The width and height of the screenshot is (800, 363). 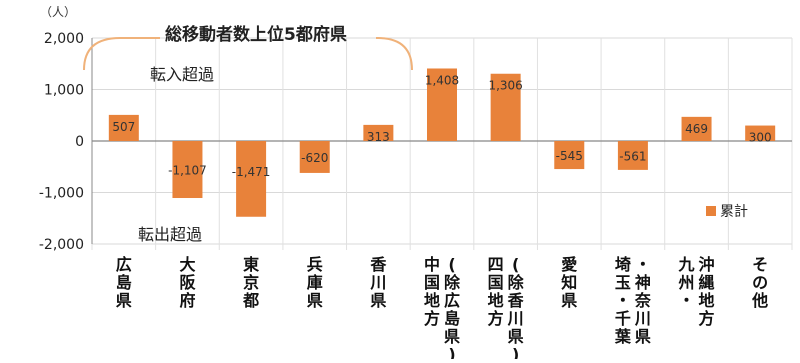 I want to click on category-label: 愛知県, so click(x=569, y=282).